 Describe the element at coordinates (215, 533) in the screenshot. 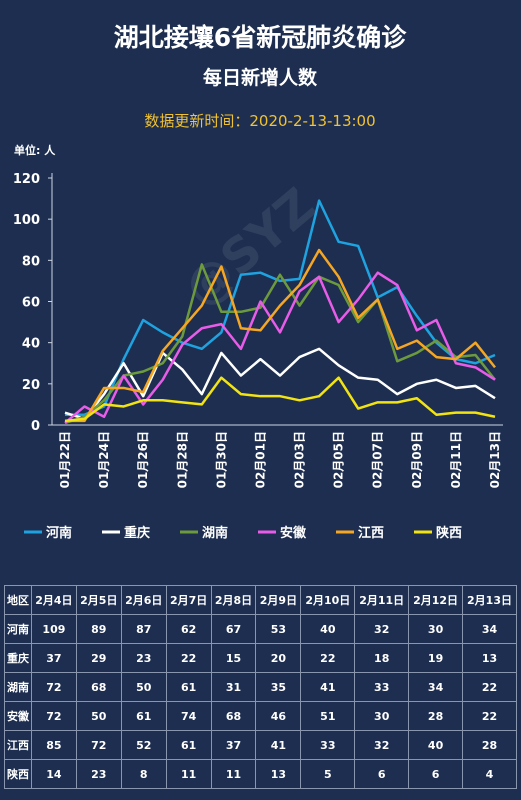

I see `legend-label: 湖南` at that location.